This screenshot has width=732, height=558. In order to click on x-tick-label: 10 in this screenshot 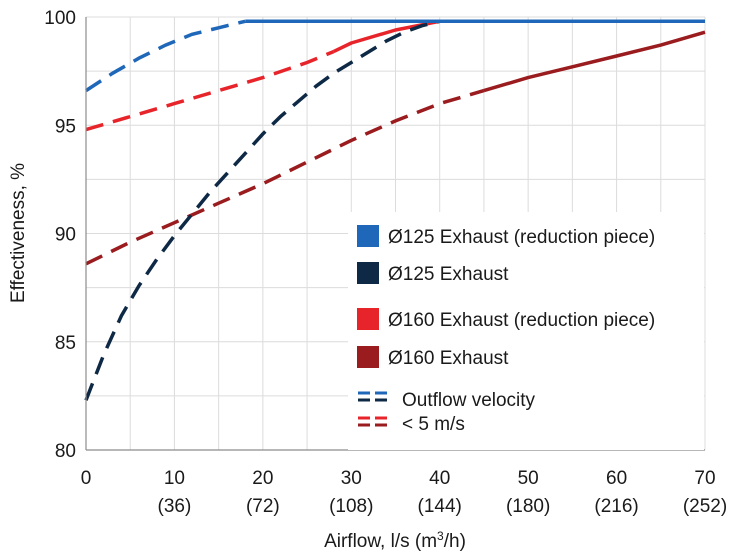, I will do `click(174, 478)`.